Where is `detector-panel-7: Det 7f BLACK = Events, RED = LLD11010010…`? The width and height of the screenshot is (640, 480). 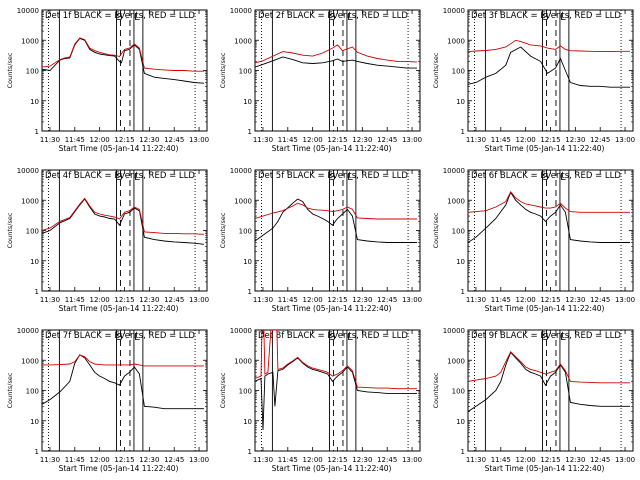
detector-panel-7: Det 7f BLACK = Events, RED = LLD11010010… is located at coordinates (107, 400).